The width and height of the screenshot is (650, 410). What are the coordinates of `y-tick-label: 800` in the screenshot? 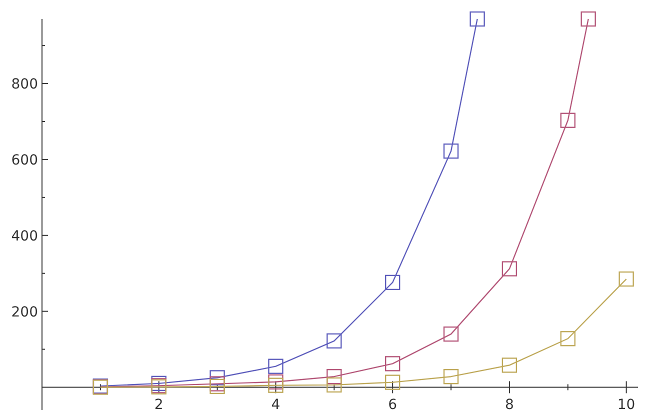 It's located at (24, 84).